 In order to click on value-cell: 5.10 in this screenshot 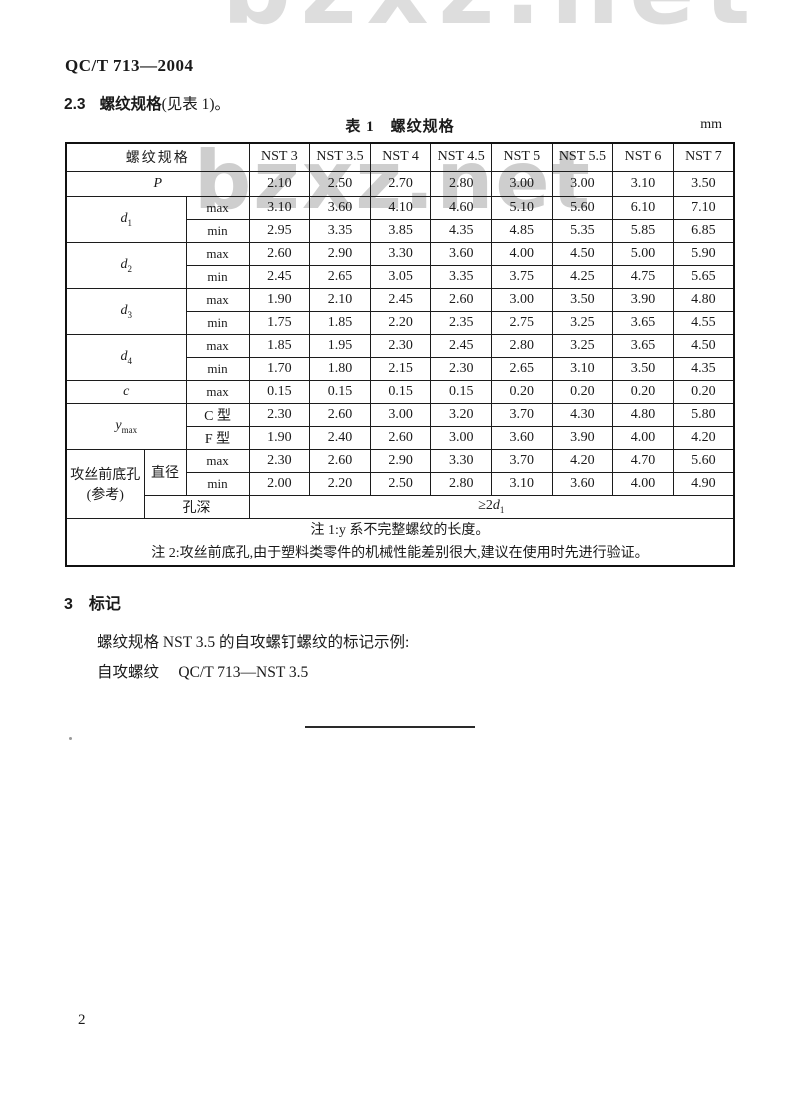, I will do `click(522, 207)`.